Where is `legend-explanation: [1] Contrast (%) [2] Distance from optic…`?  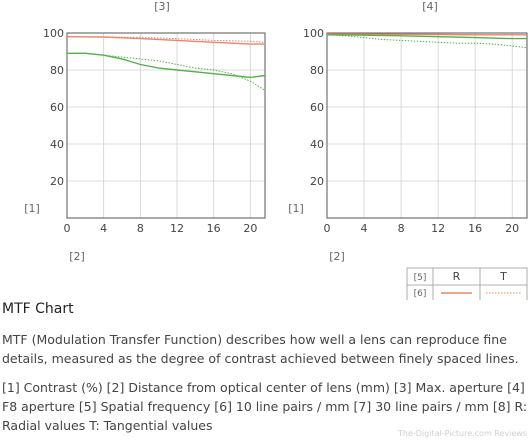 legend-explanation: [1] Contrast (%) [2] Distance from optic… is located at coordinates (265, 406).